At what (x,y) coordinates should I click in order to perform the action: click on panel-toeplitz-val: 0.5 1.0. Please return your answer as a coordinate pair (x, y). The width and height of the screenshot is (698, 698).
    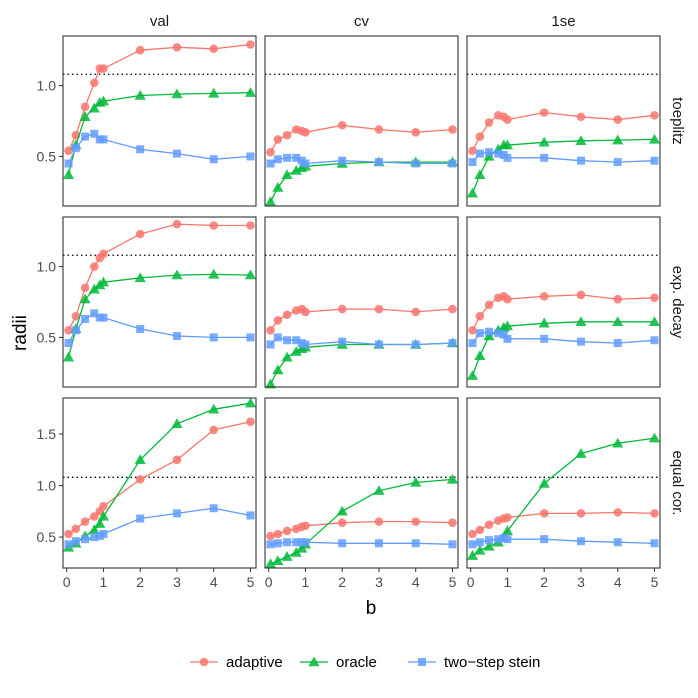
    Looking at the image, I should click on (147, 121).